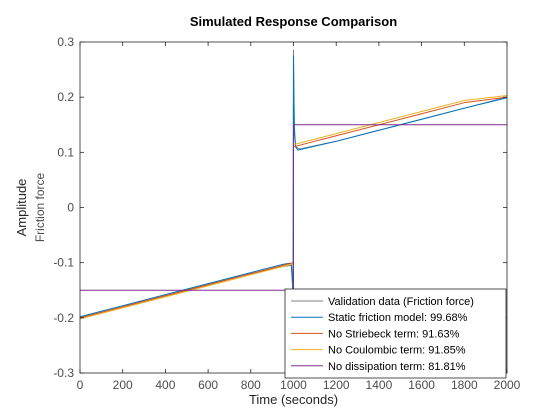 Image resolution: width=560 pixels, height=420 pixels. What do you see at coordinates (63, 318) in the screenshot?
I see `y-tick-label: -0.2` at bounding box center [63, 318].